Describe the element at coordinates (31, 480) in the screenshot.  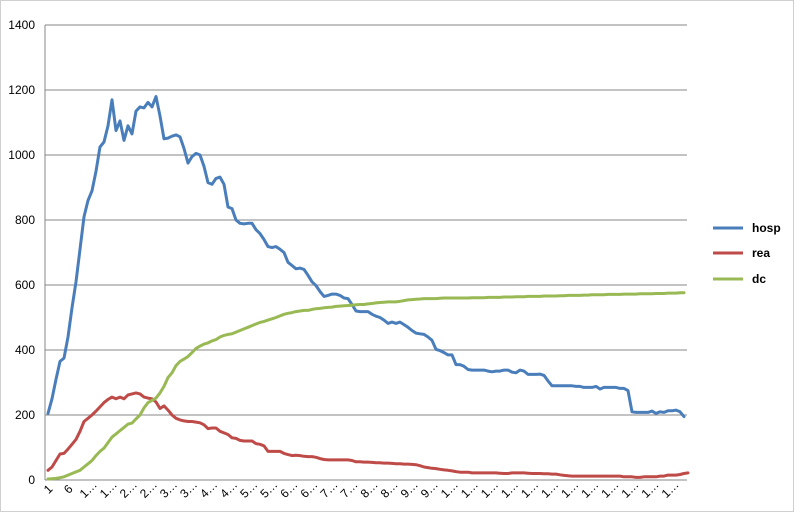
I see `y-tick-label: 0` at that location.